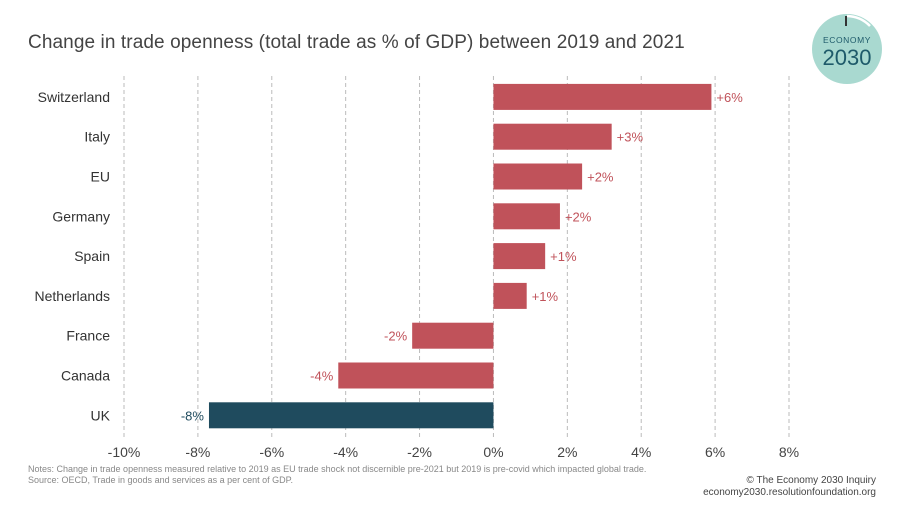 Image resolution: width=900 pixels, height=506 pixels. What do you see at coordinates (92, 256) in the screenshot?
I see `category-label: Spain` at bounding box center [92, 256].